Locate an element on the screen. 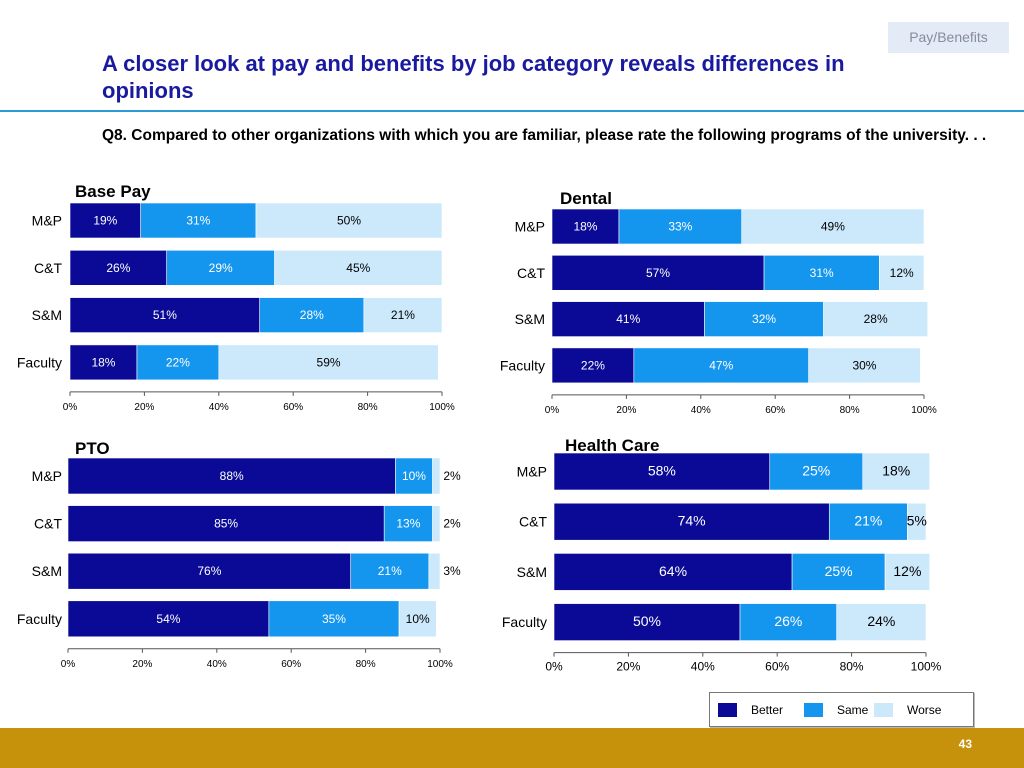 The height and width of the screenshot is (768, 1024). value-label-better-sm: 51% is located at coordinates (165, 315).